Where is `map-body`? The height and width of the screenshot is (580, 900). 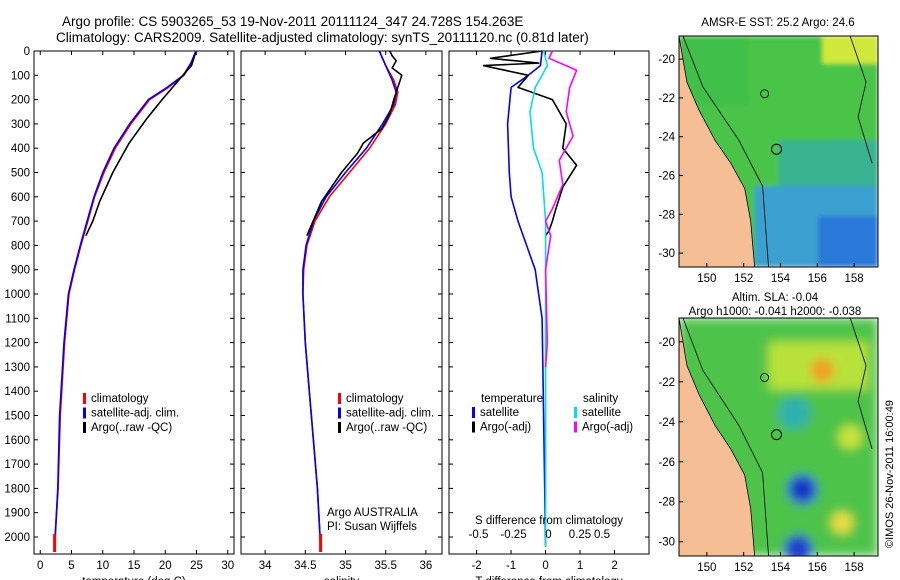 map-body is located at coordinates (778, 151).